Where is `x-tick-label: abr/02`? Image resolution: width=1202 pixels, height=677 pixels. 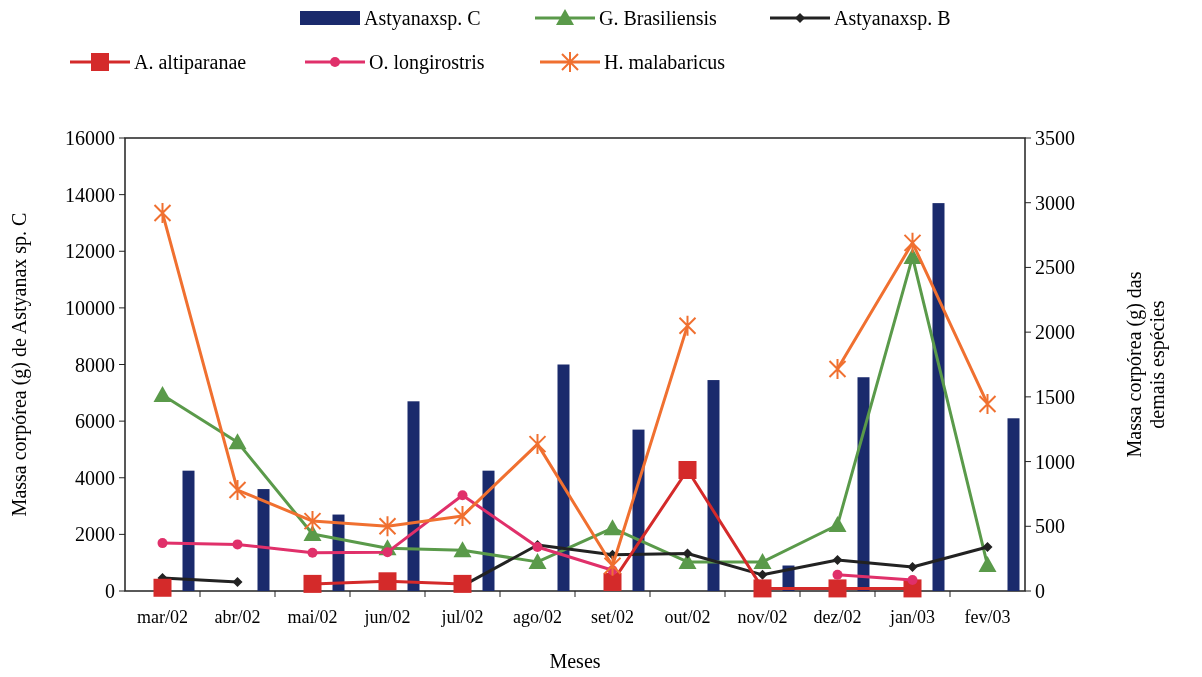 x-tick-label: abr/02 is located at coordinates (237, 617).